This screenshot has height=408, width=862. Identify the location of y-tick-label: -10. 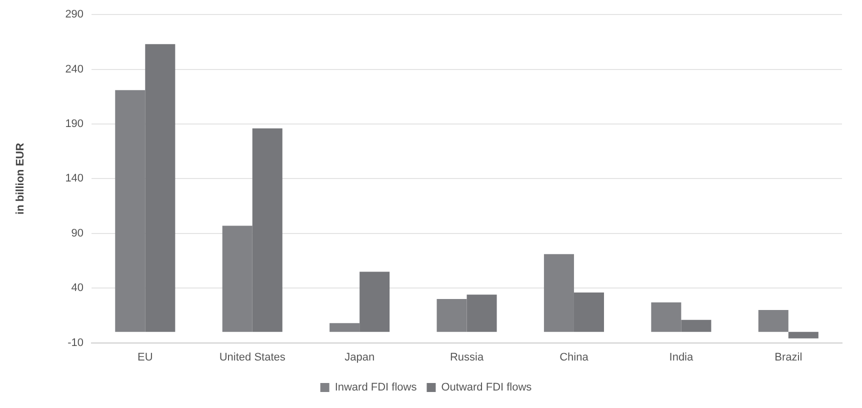
(76, 342).